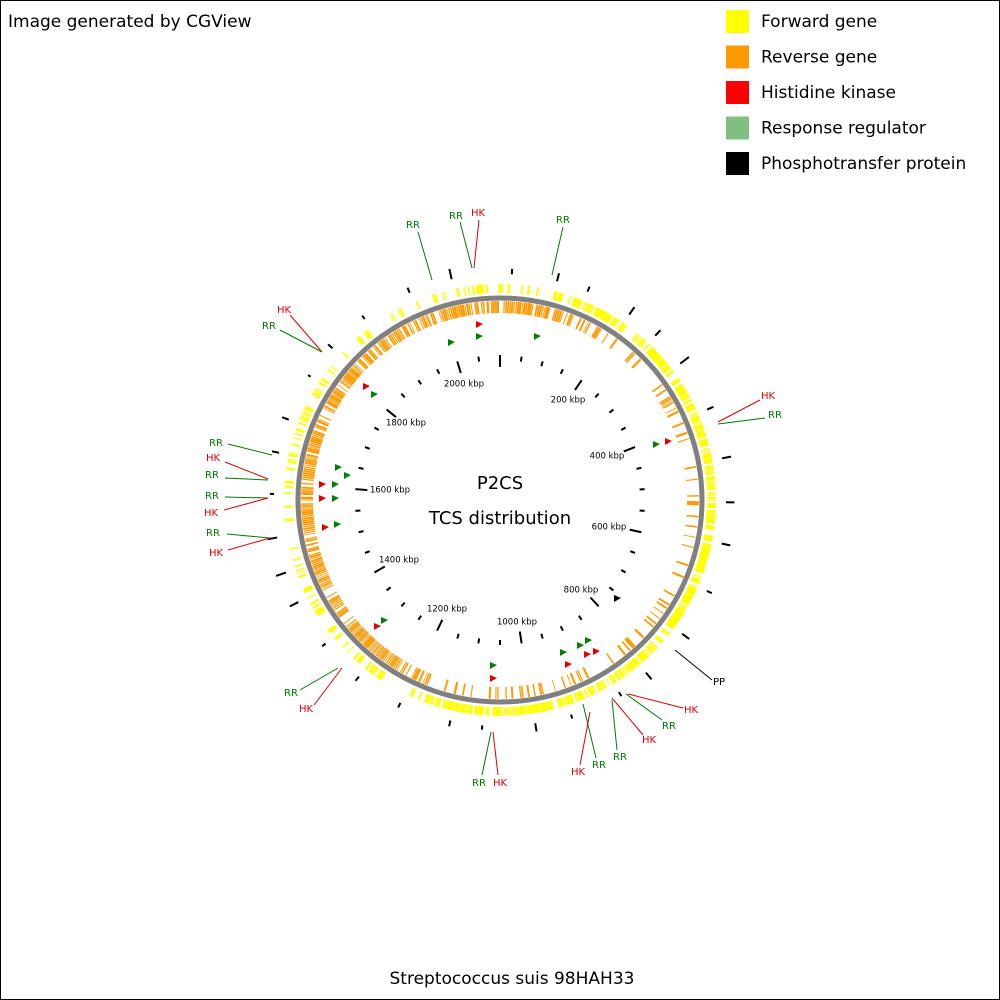  I want to click on scale-label: 1600 kbp, so click(390, 491).